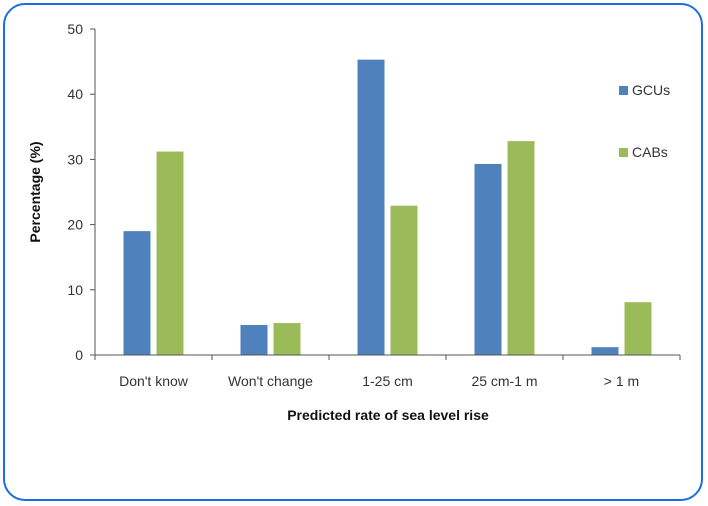 This screenshot has height=506, width=708. I want to click on y-tick-label: 40, so click(75, 94).